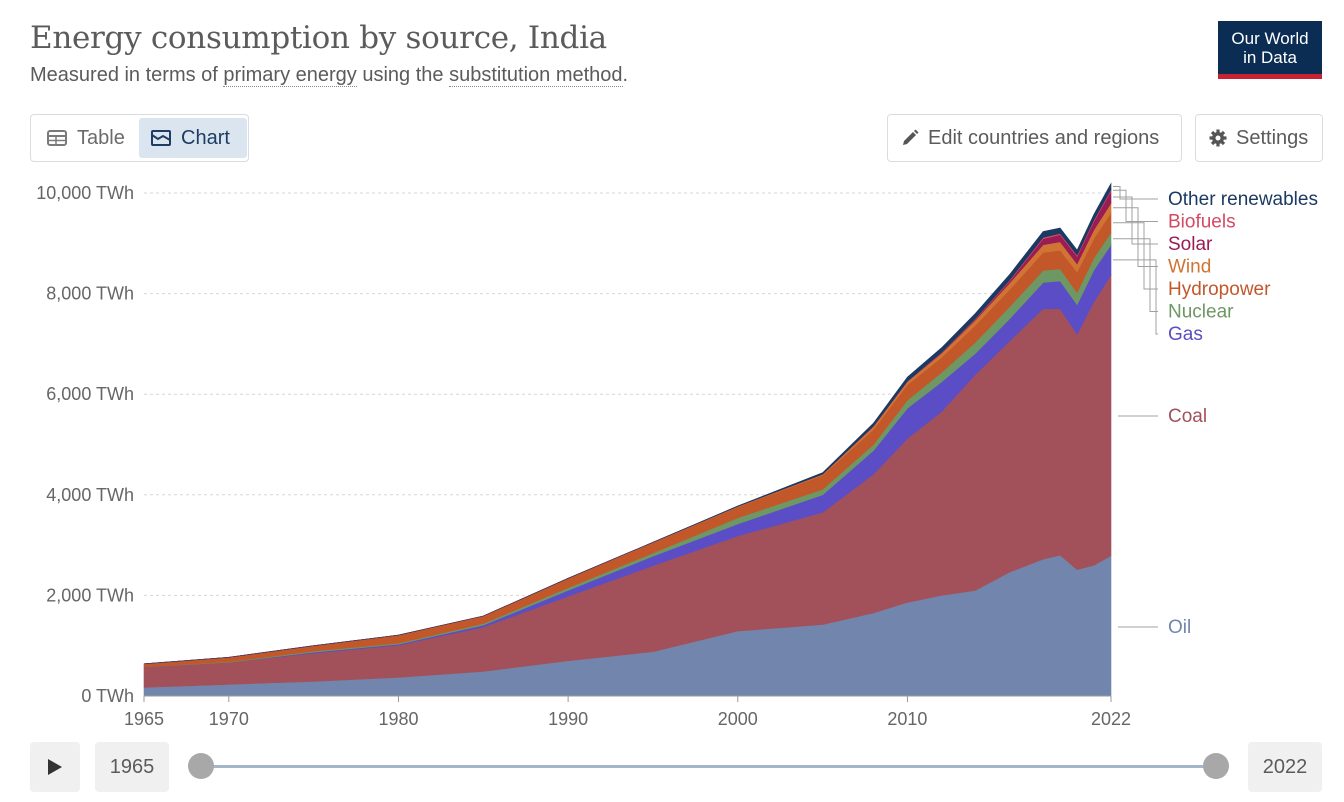  I want to click on x-tick-label: 2000, so click(738, 719).